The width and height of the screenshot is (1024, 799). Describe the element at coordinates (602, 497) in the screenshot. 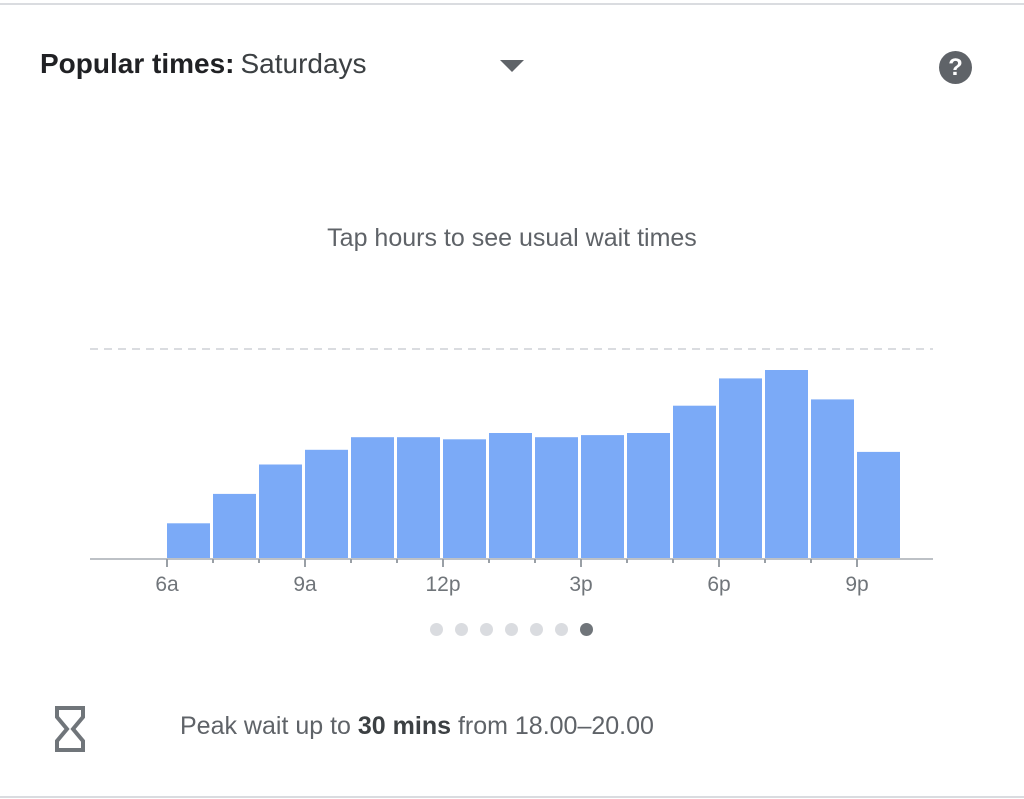

I see `bar-3p` at that location.